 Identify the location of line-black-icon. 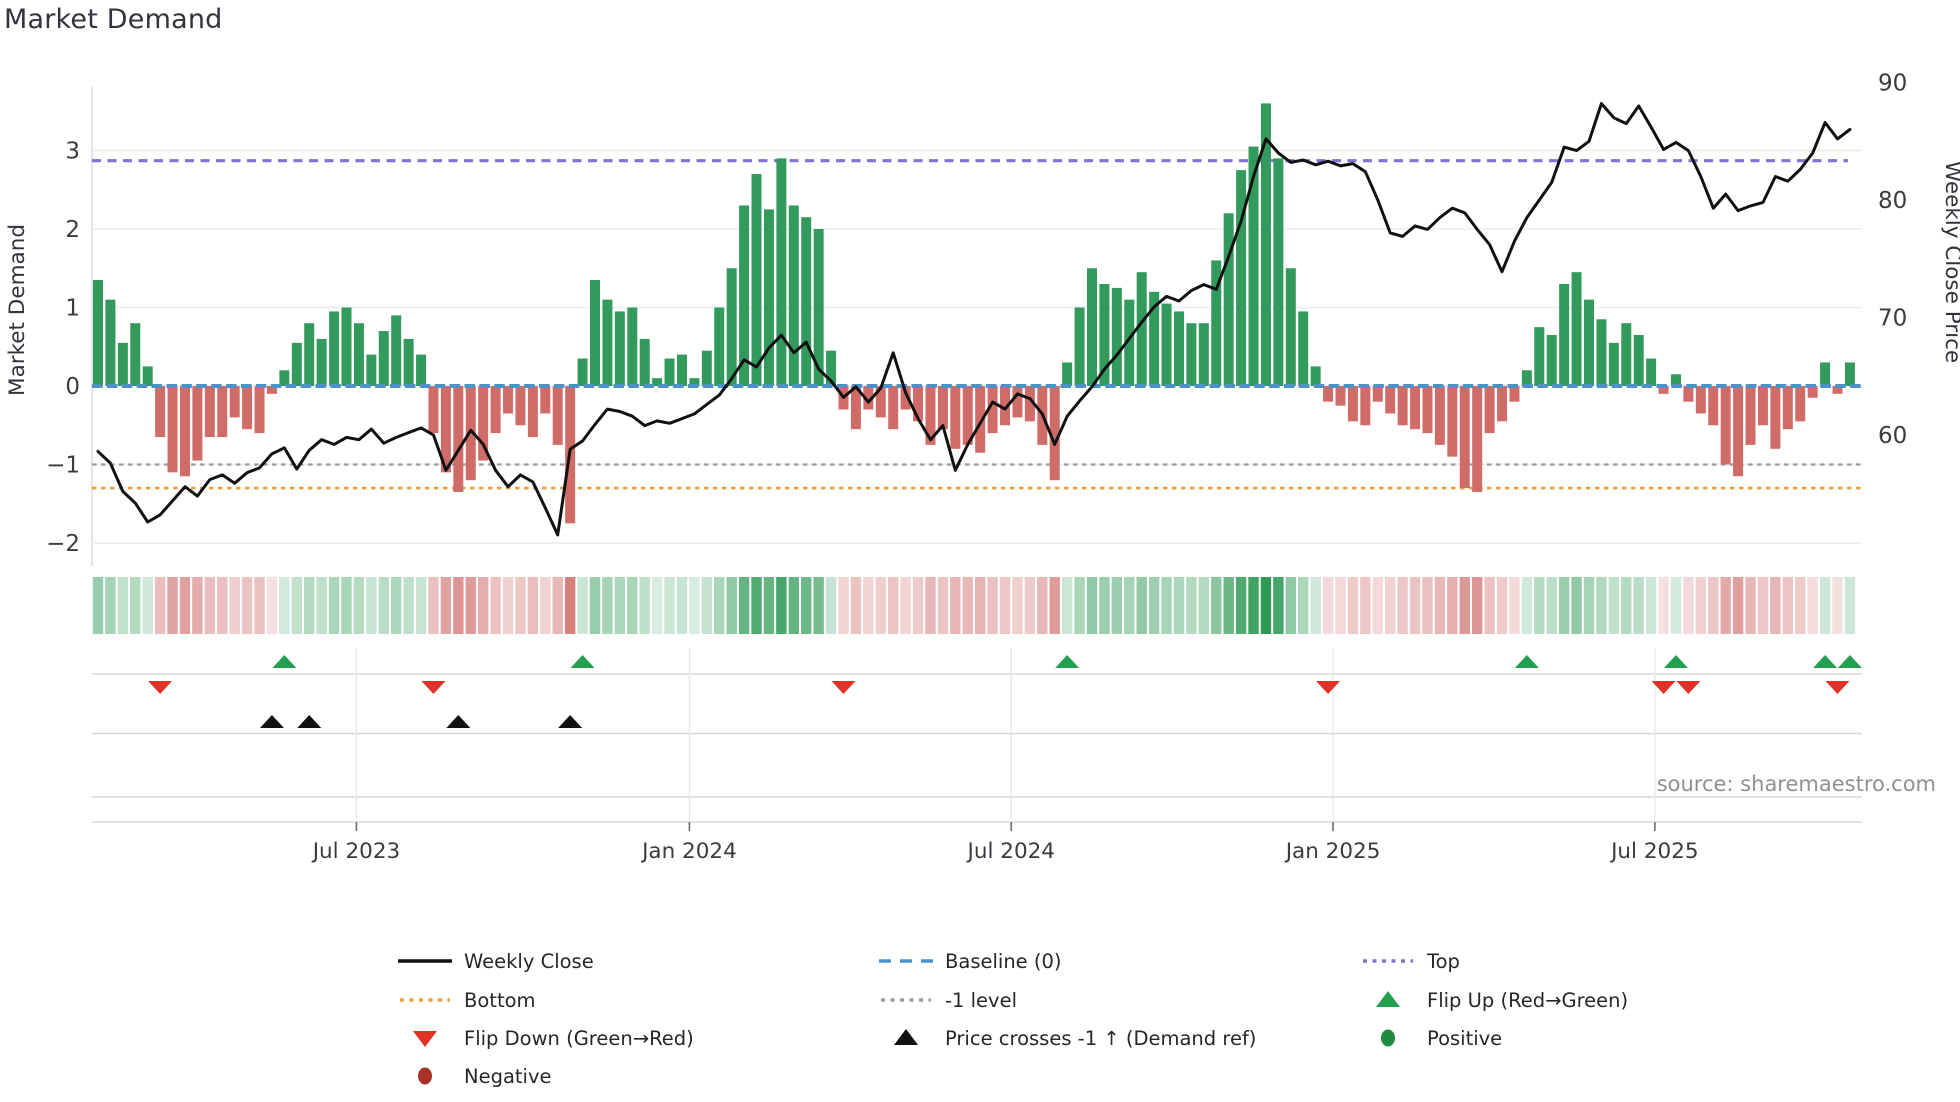
(425, 961).